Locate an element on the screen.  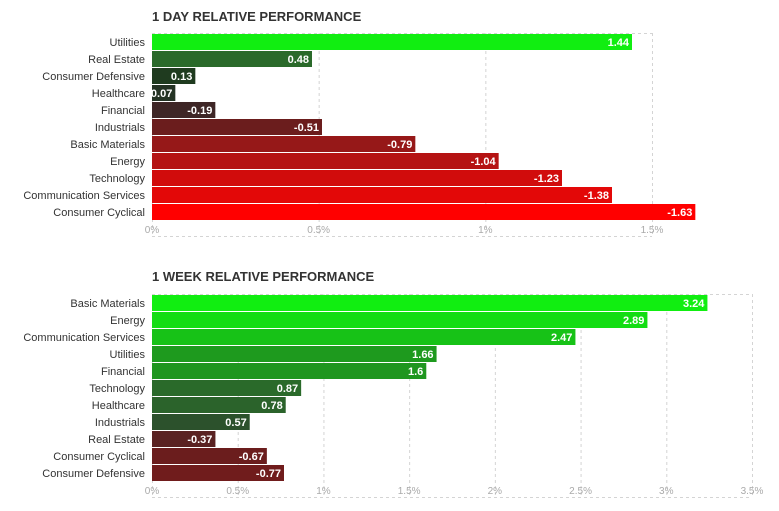
bar-row: Healthcare 0.78 is located at coordinates (189, 405).